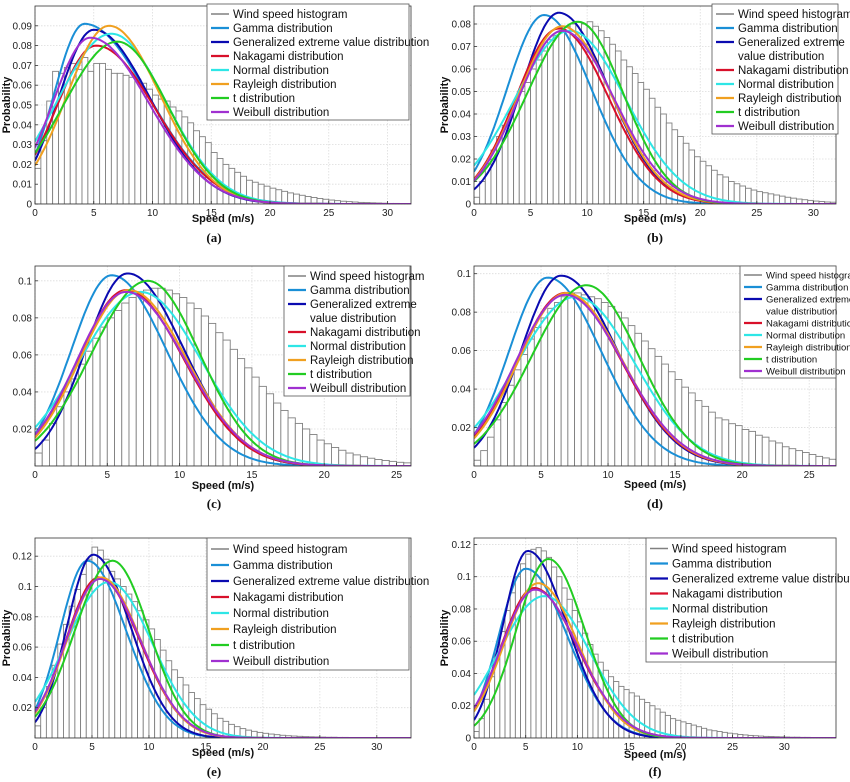 The image size is (850, 782). What do you see at coordinates (25, 281) in the screenshot?
I see `y-tick-label: 0.1` at bounding box center [25, 281].